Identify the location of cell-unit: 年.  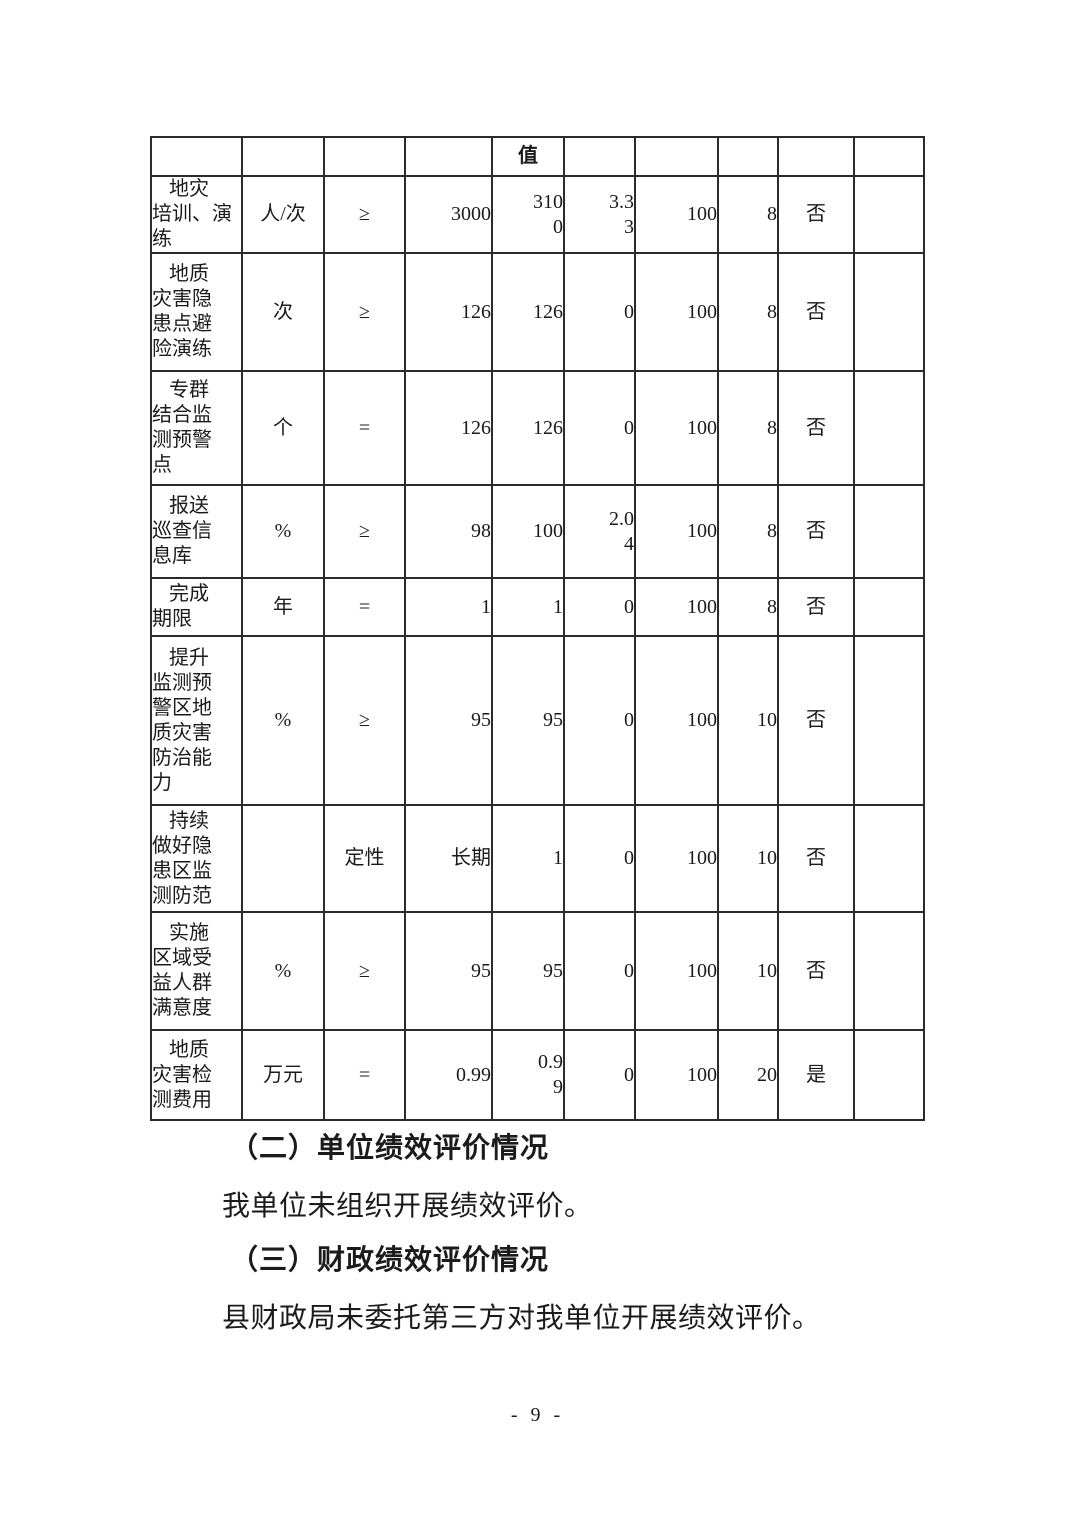
(283, 607).